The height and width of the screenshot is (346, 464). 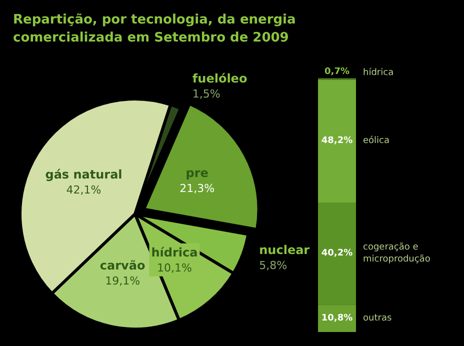 What do you see at coordinates (220, 78) in the screenshot?
I see `slice-label: fuelóleo` at bounding box center [220, 78].